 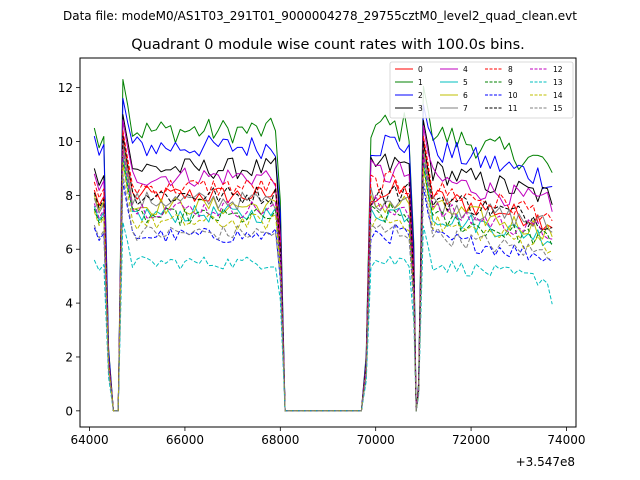 I want to click on x-tick-label: 64000, so click(x=89, y=440).